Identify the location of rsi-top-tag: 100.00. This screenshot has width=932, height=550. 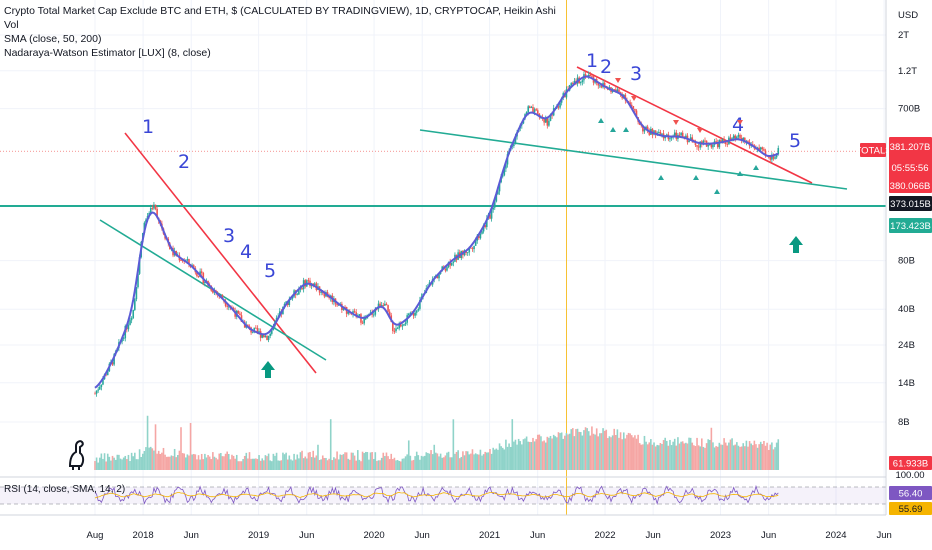
(909, 475).